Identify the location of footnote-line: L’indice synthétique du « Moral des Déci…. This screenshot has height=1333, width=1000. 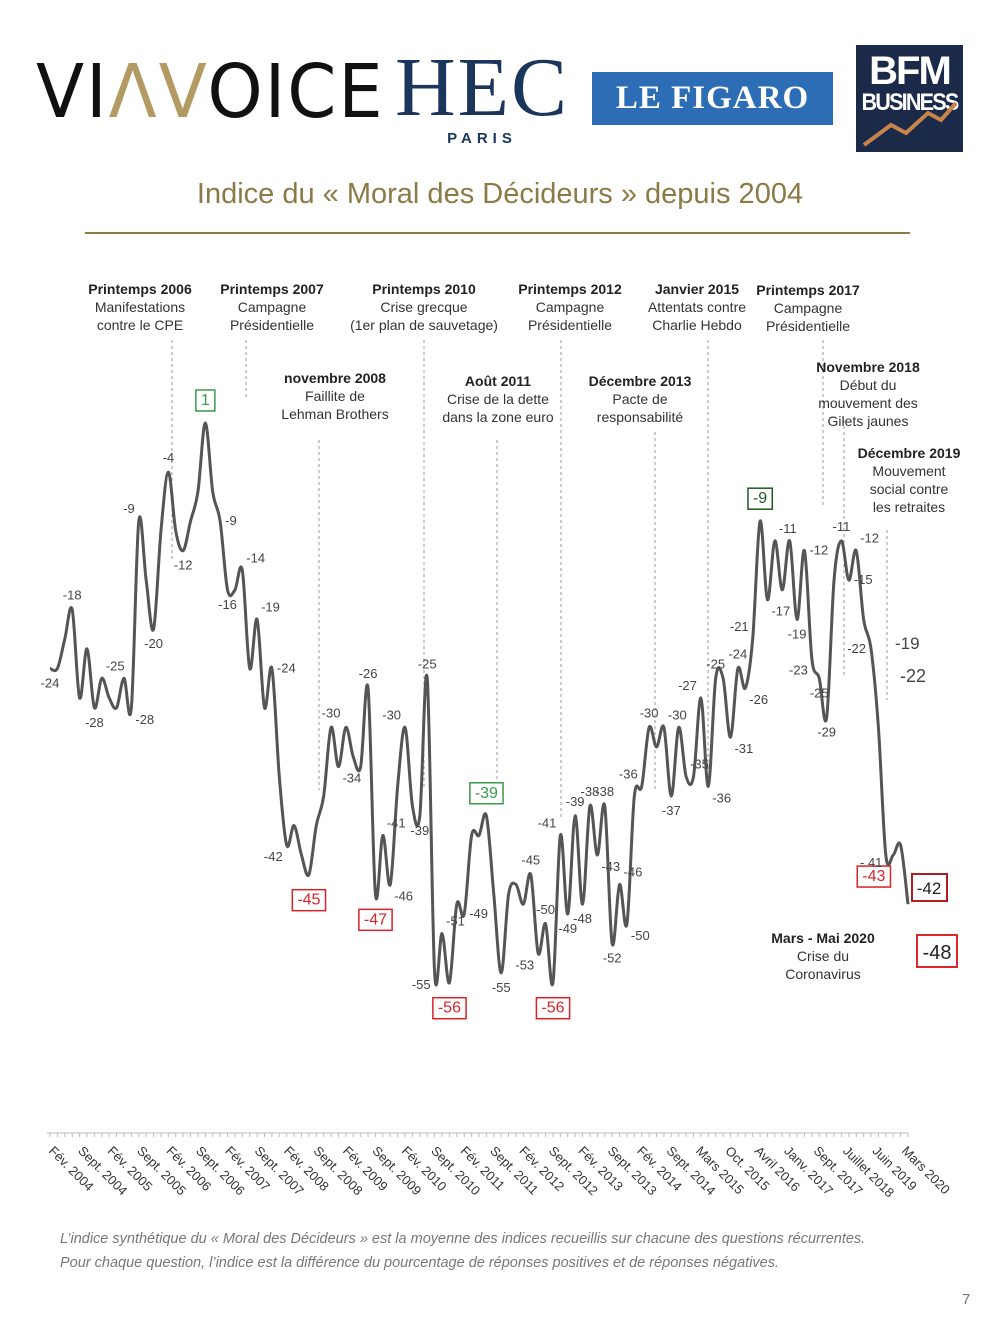
(463, 1239).